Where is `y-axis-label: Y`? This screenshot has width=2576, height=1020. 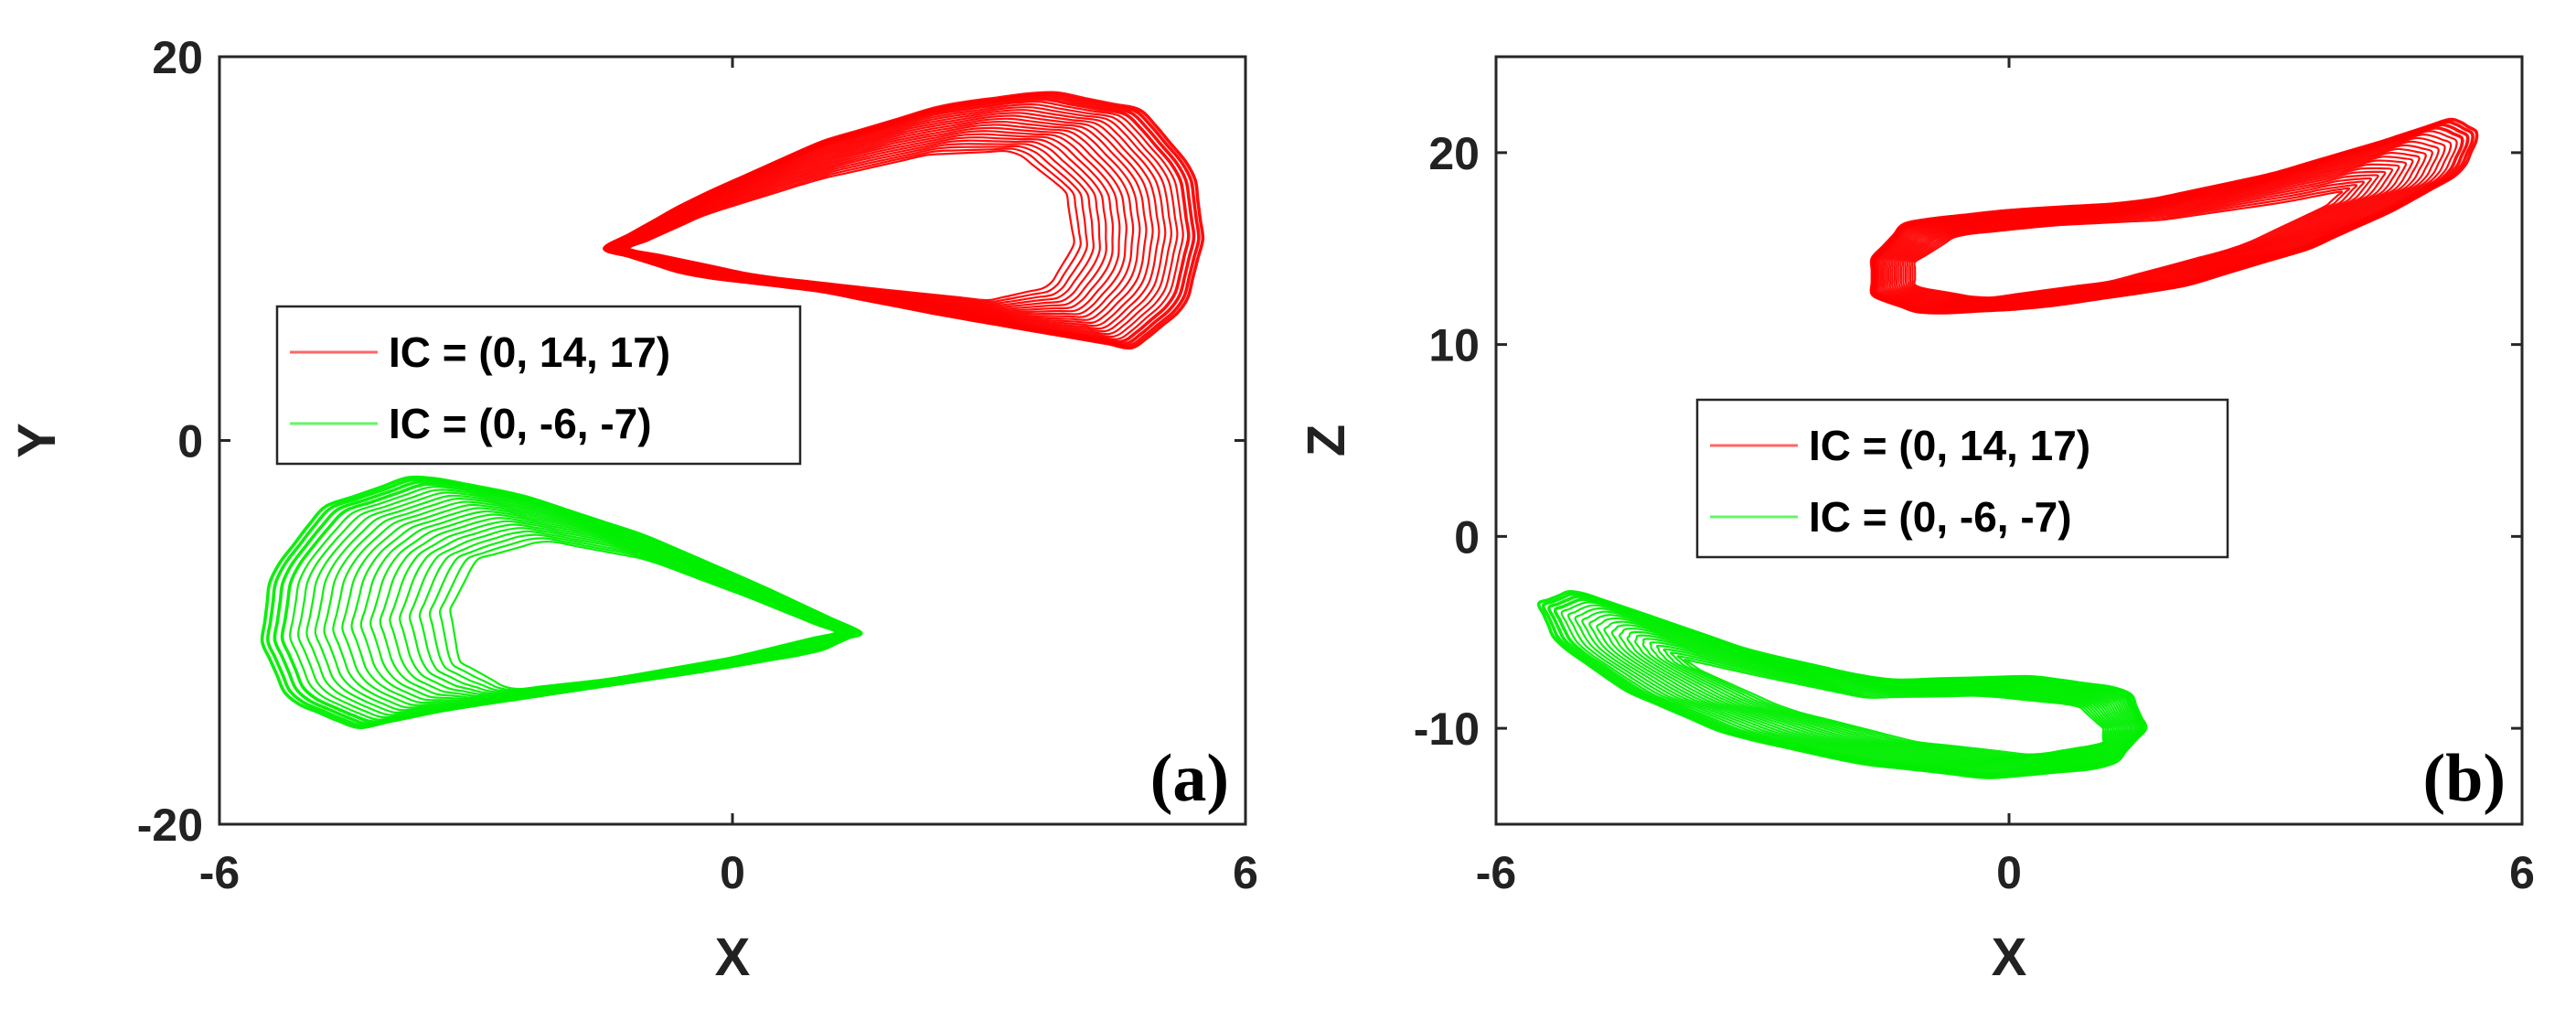 y-axis-label: Y is located at coordinates (37, 440).